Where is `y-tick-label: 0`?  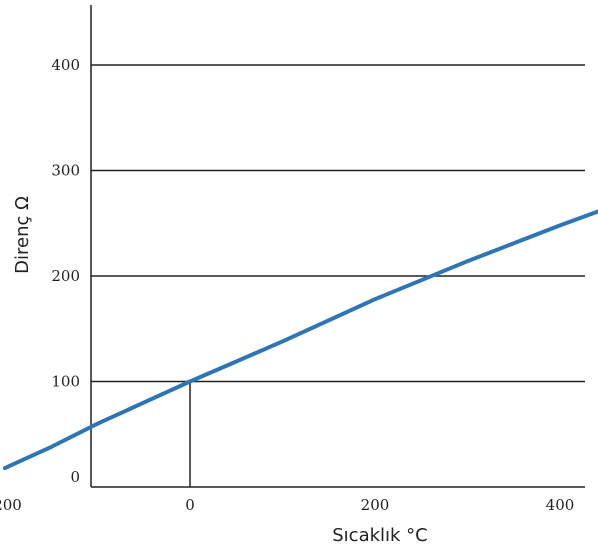
y-tick-label: 0 is located at coordinates (75, 477).